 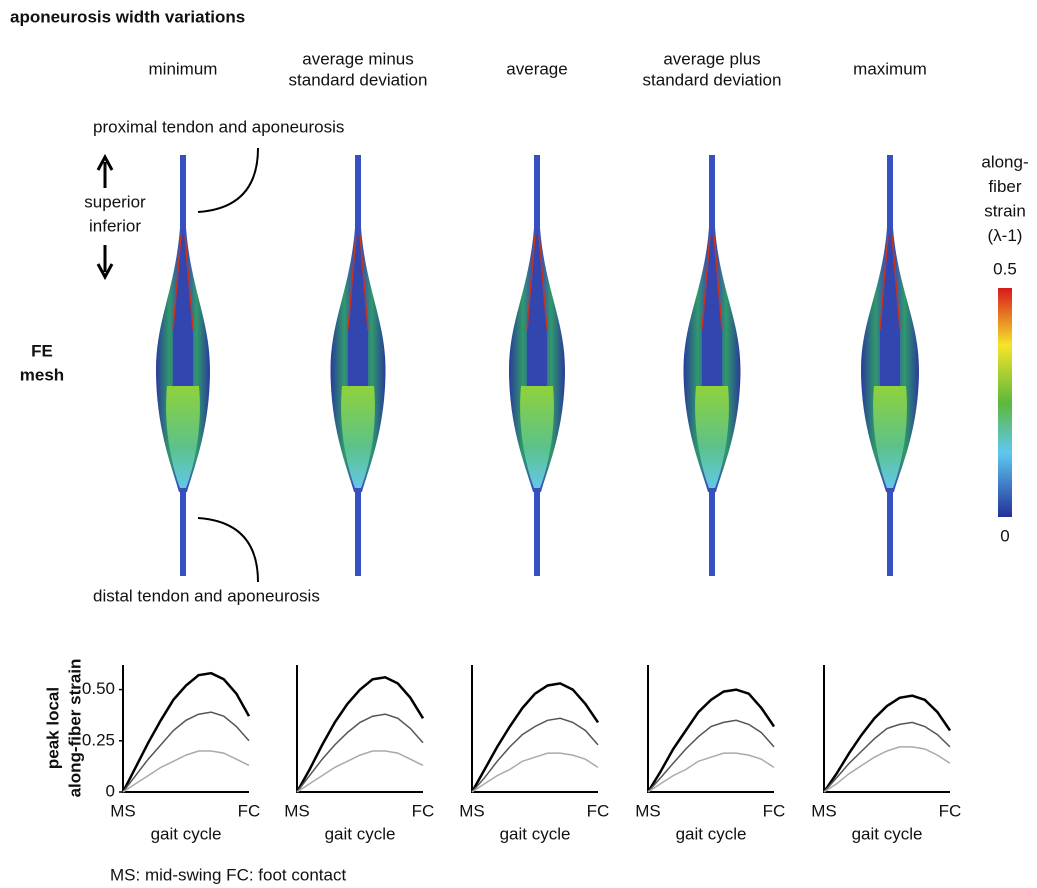 I want to click on footnote: MS: mid-swing FC: foot contact, so click(x=228, y=874).